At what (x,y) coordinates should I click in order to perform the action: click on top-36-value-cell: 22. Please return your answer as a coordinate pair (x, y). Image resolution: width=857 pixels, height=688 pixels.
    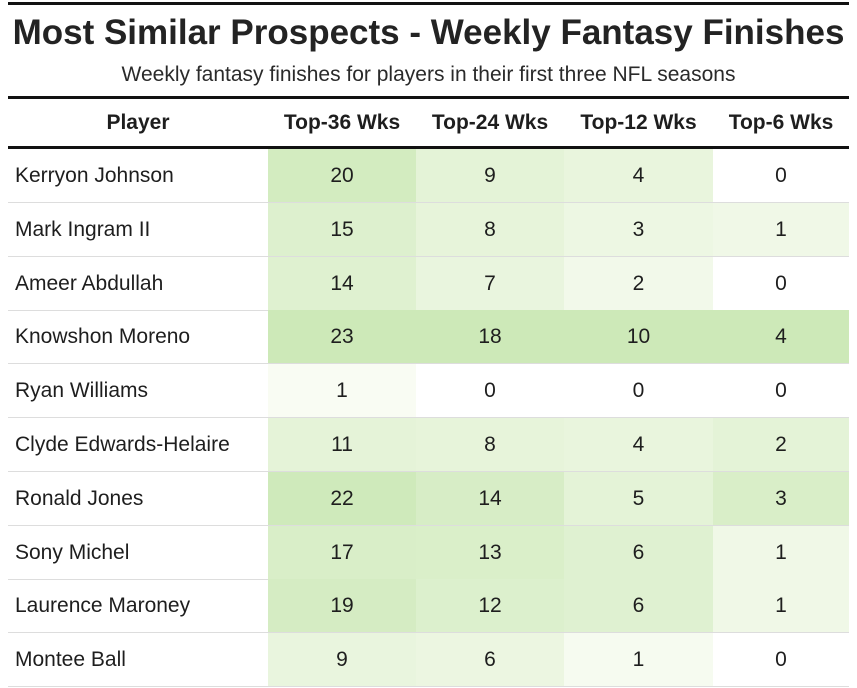
    Looking at the image, I should click on (342, 498).